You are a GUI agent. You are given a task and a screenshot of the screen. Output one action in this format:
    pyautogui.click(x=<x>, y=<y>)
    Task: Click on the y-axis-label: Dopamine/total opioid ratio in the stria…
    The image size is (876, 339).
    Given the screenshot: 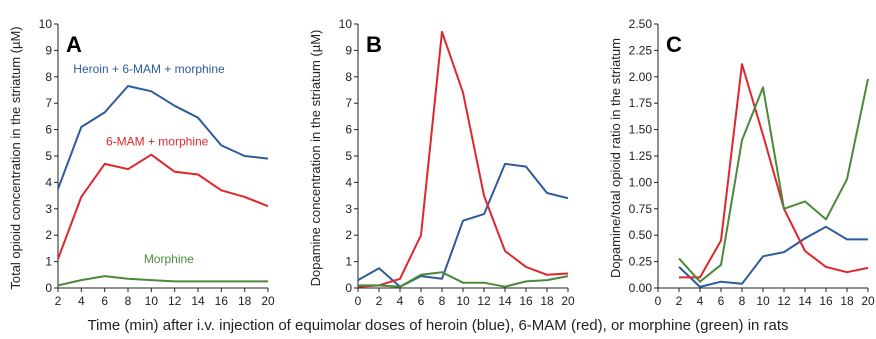 What is the action you would take?
    pyautogui.click(x=615, y=158)
    